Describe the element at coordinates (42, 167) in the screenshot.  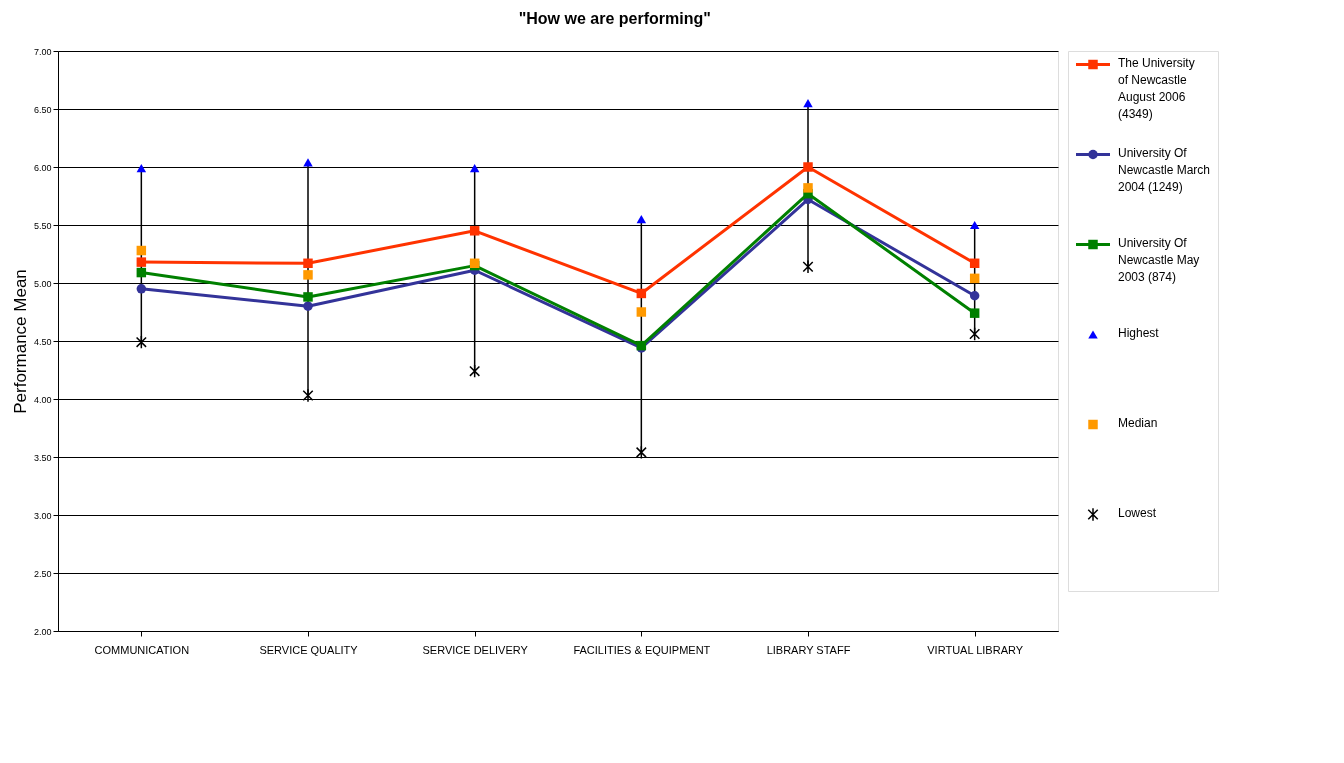
I see `y-tick-label: 6.00` at that location.